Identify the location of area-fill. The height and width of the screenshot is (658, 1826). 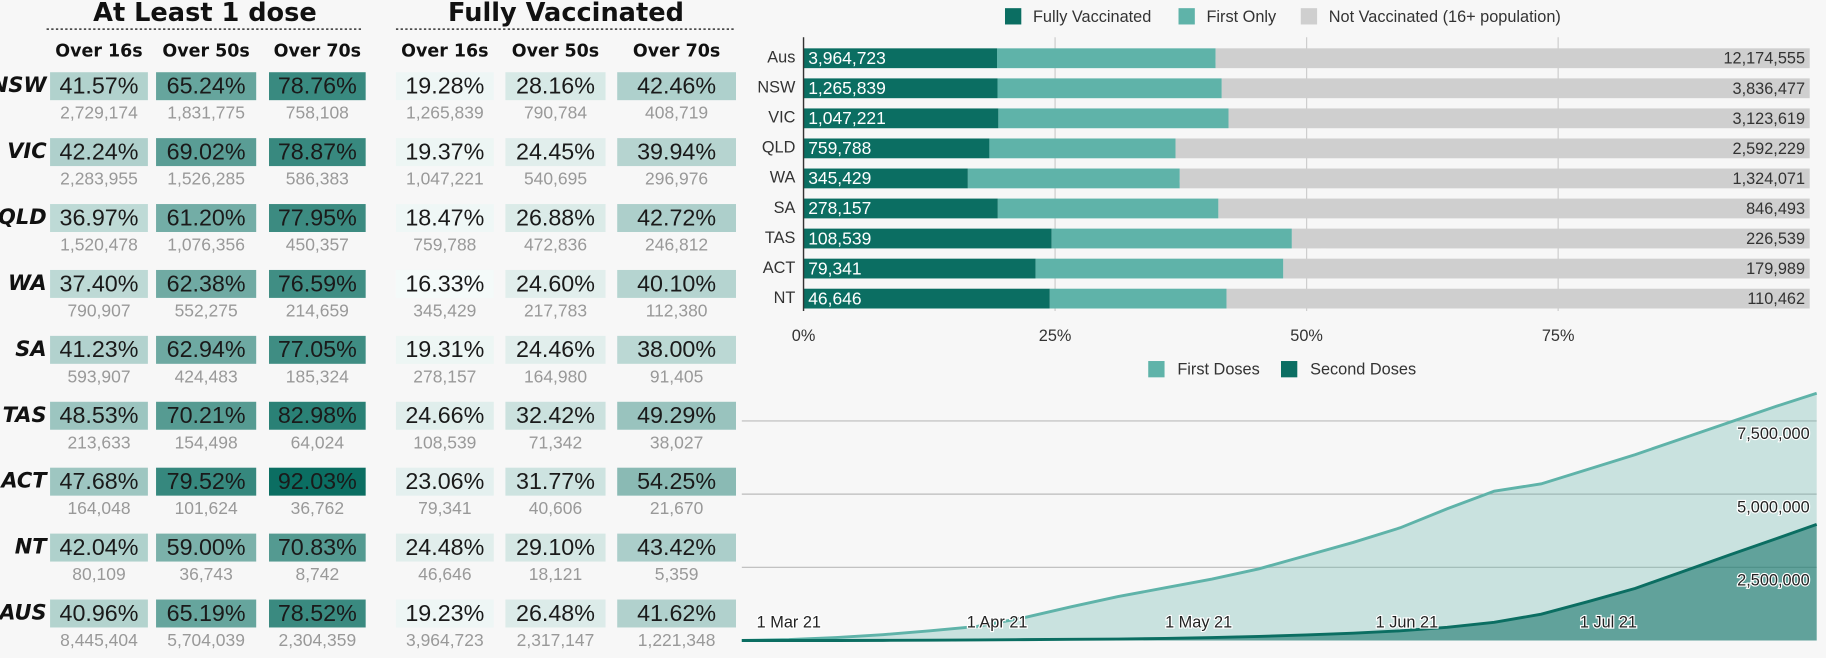
(1279, 582).